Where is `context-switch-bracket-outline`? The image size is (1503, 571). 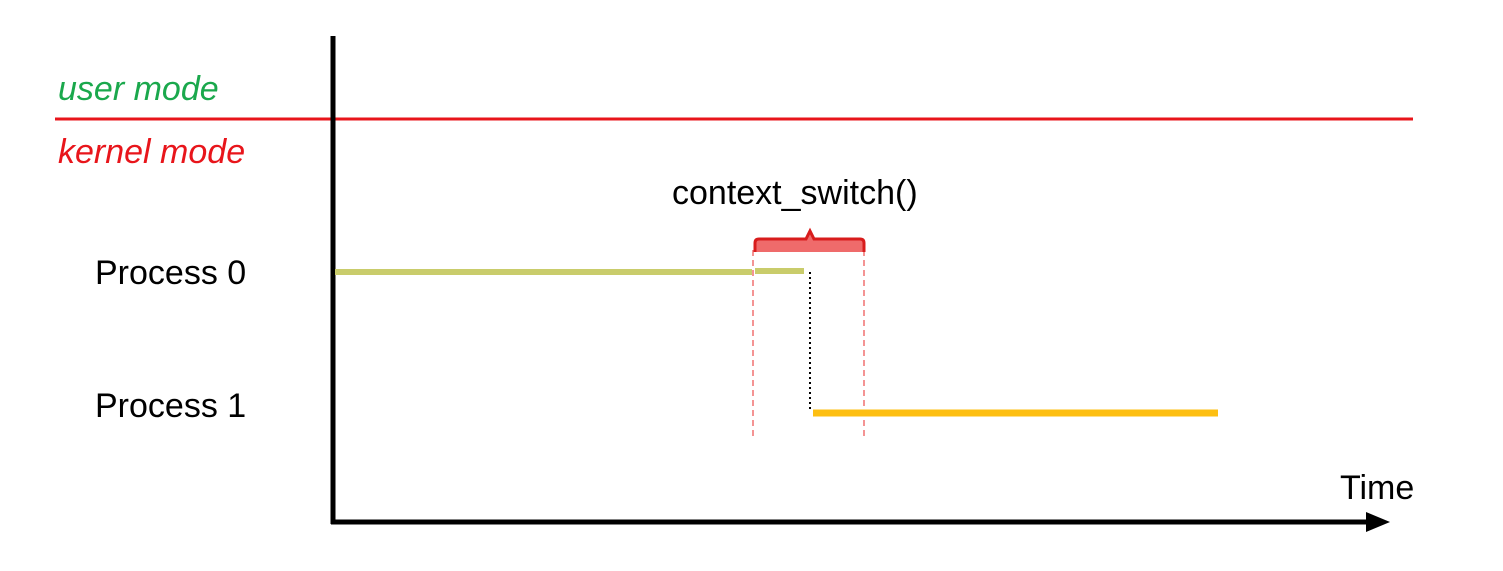 context-switch-bracket-outline is located at coordinates (809, 239).